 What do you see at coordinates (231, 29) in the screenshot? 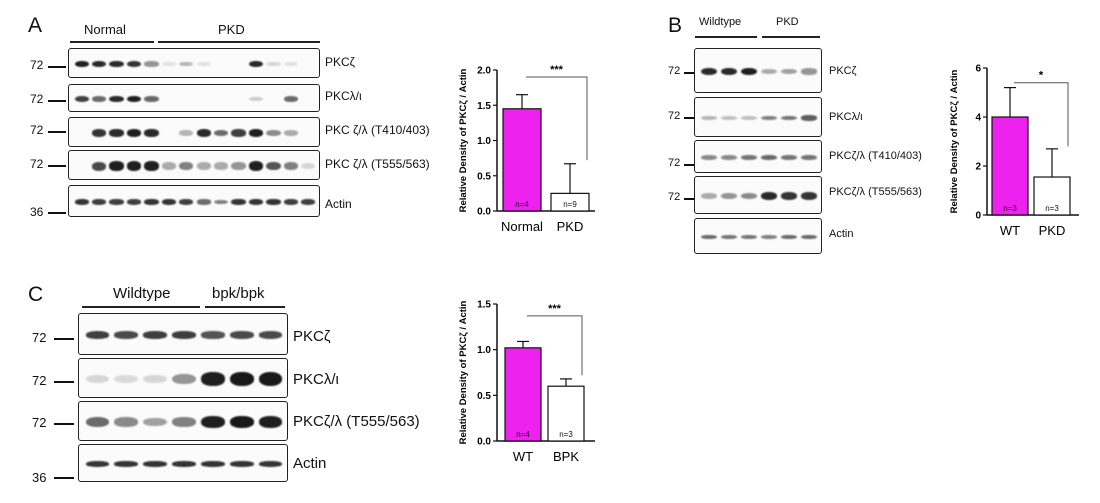
I see `group-label-pkd: PKD` at bounding box center [231, 29].